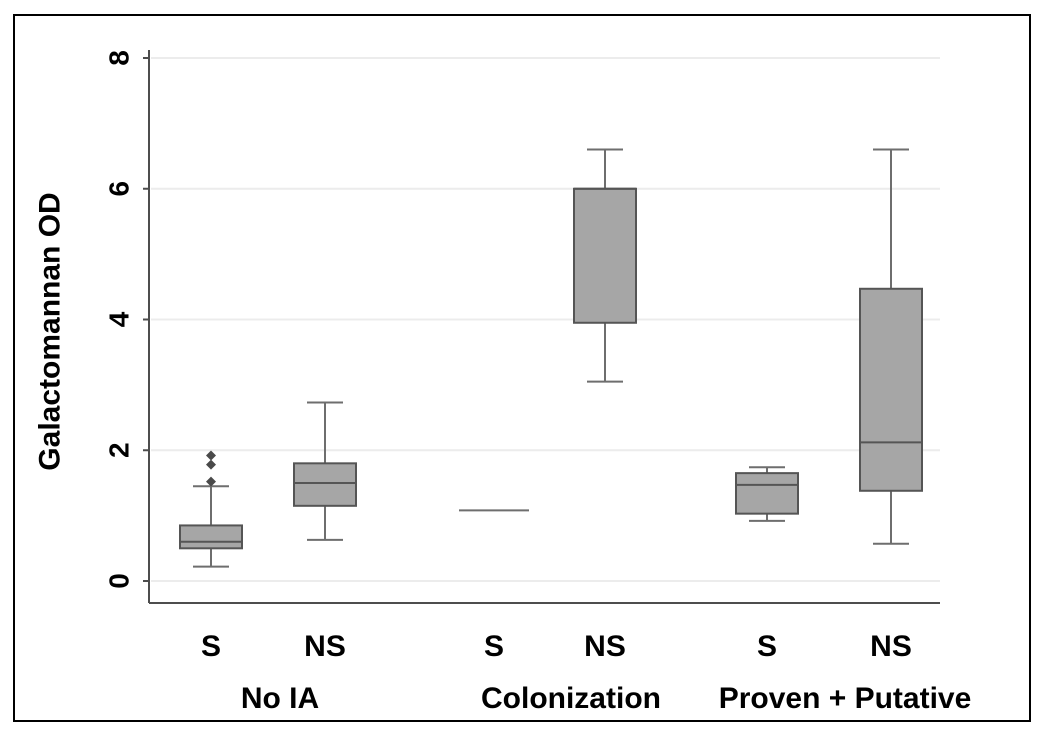 The height and width of the screenshot is (736, 1049). Describe the element at coordinates (50, 331) in the screenshot. I see `y-axis-title: Galactomannan OD` at that location.